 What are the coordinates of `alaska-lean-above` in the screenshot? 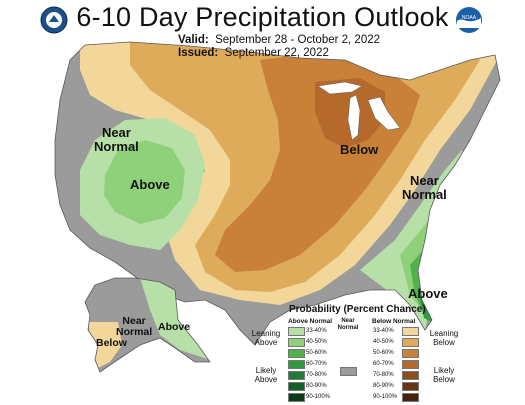 It's located at (175, 319).